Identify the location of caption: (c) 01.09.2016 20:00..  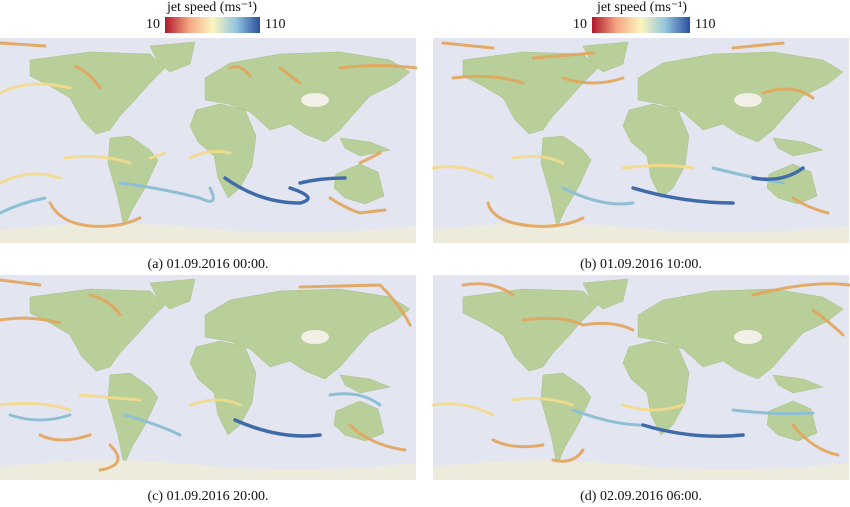
(208, 496).